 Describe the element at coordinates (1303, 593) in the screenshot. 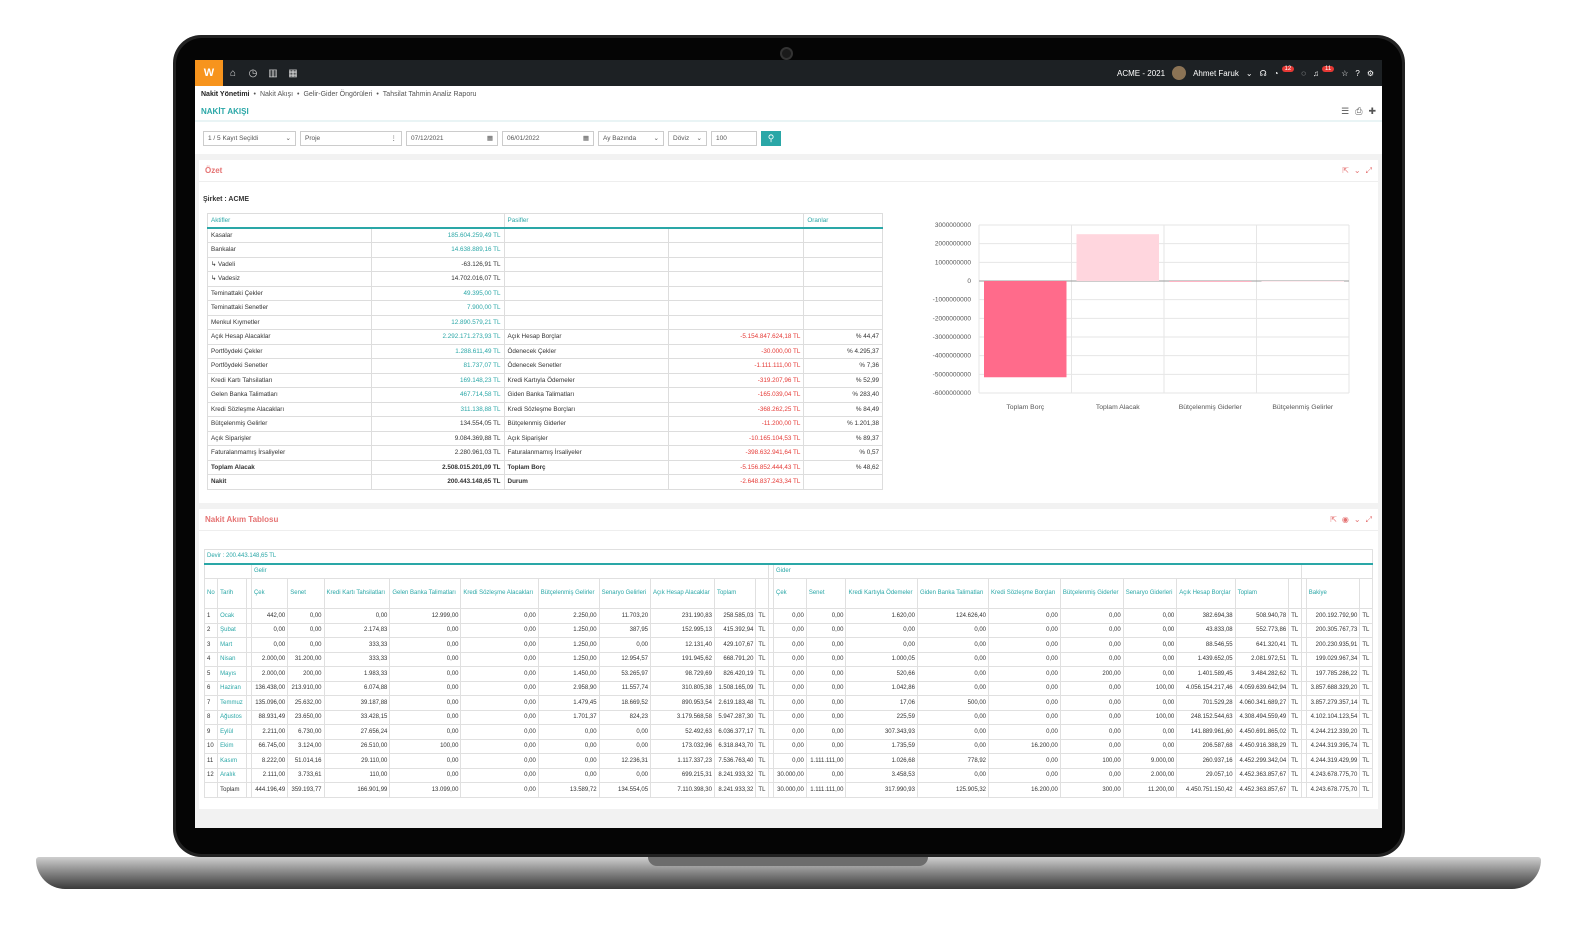

I see `col-spacer` at that location.